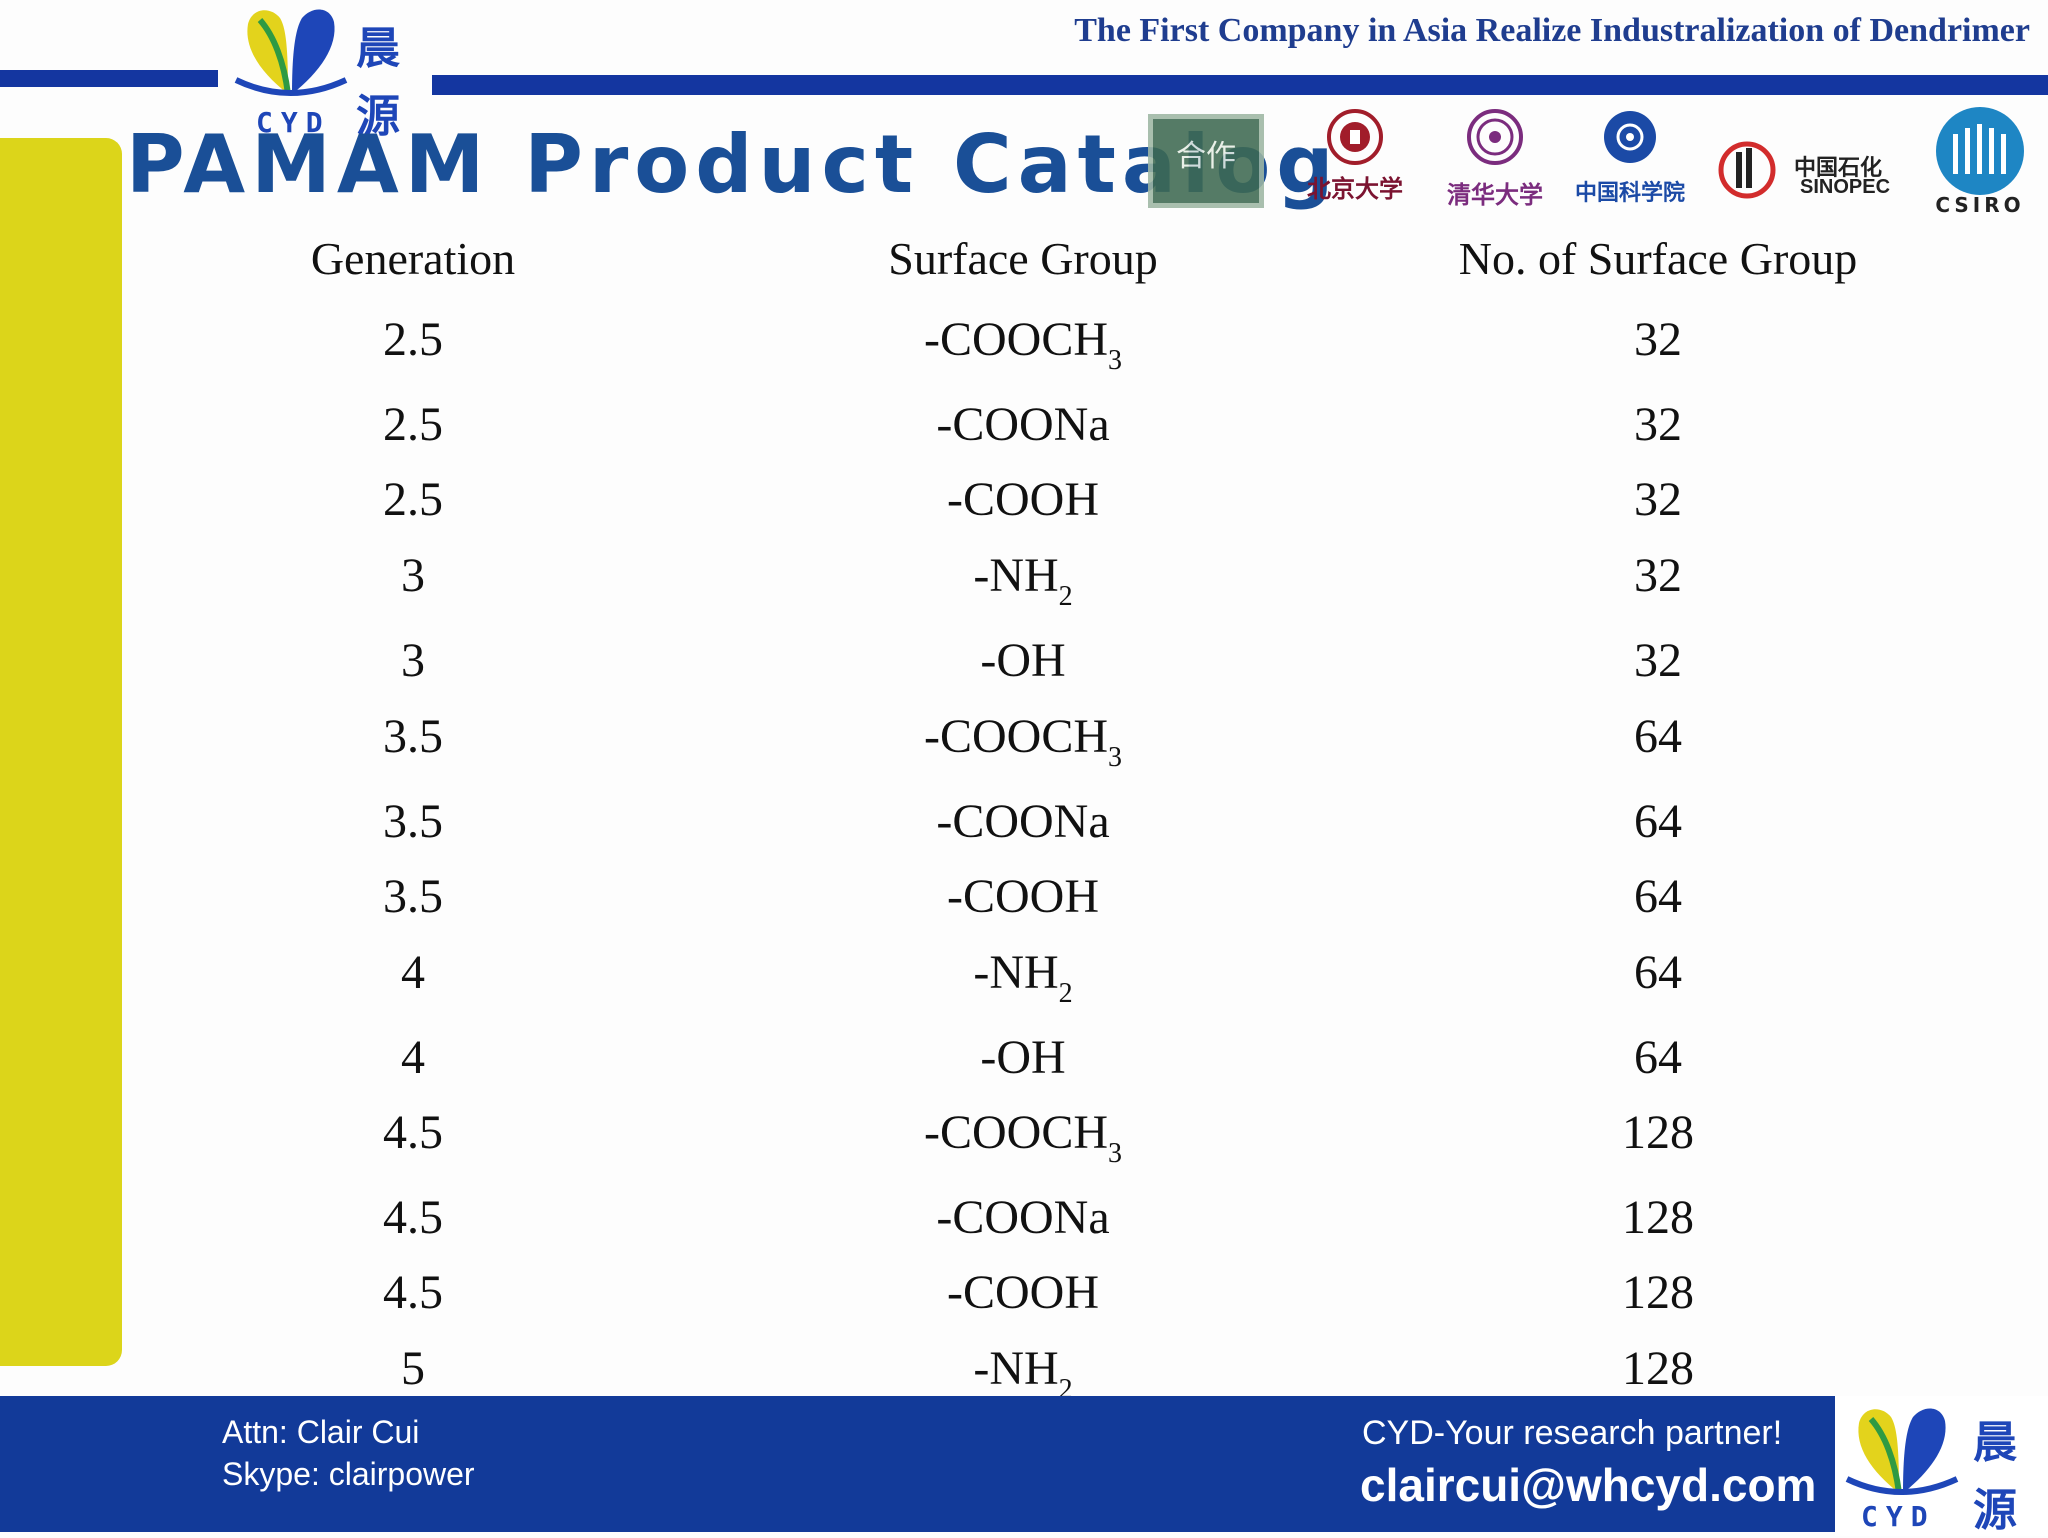 The width and height of the screenshot is (2048, 1538). Describe the element at coordinates (1572, 1433) in the screenshot. I see `footer-slogan: CYD-Your research partner!` at that location.